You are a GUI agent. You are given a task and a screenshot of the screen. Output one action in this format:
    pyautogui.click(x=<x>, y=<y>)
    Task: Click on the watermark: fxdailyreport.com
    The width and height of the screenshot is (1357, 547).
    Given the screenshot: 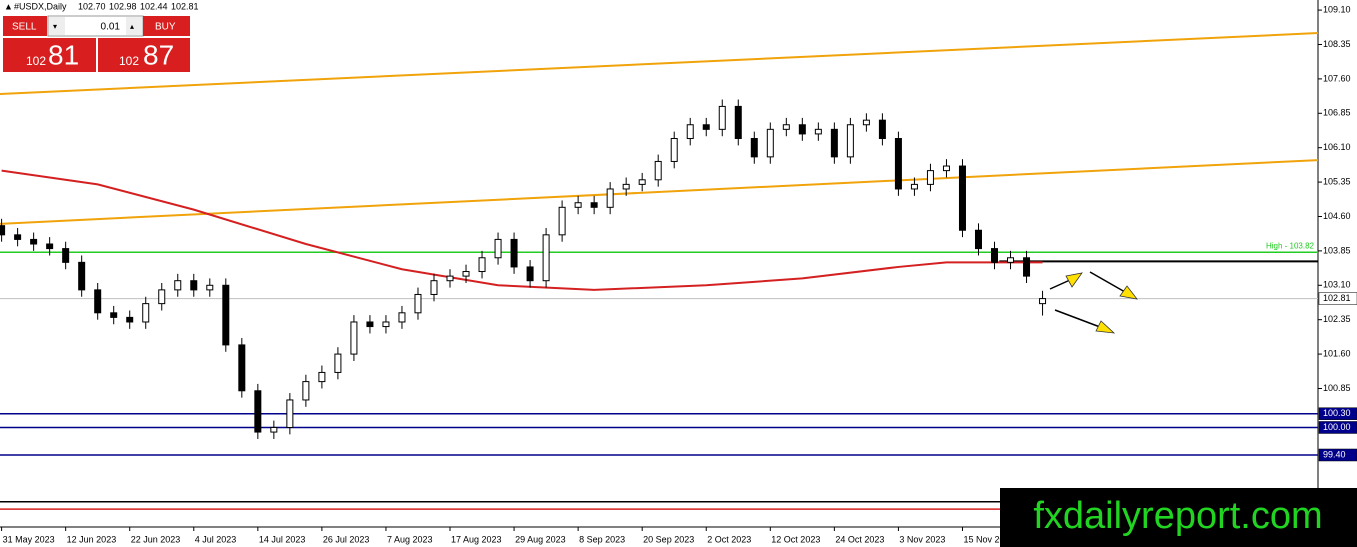 What is the action you would take?
    pyautogui.click(x=1177, y=516)
    